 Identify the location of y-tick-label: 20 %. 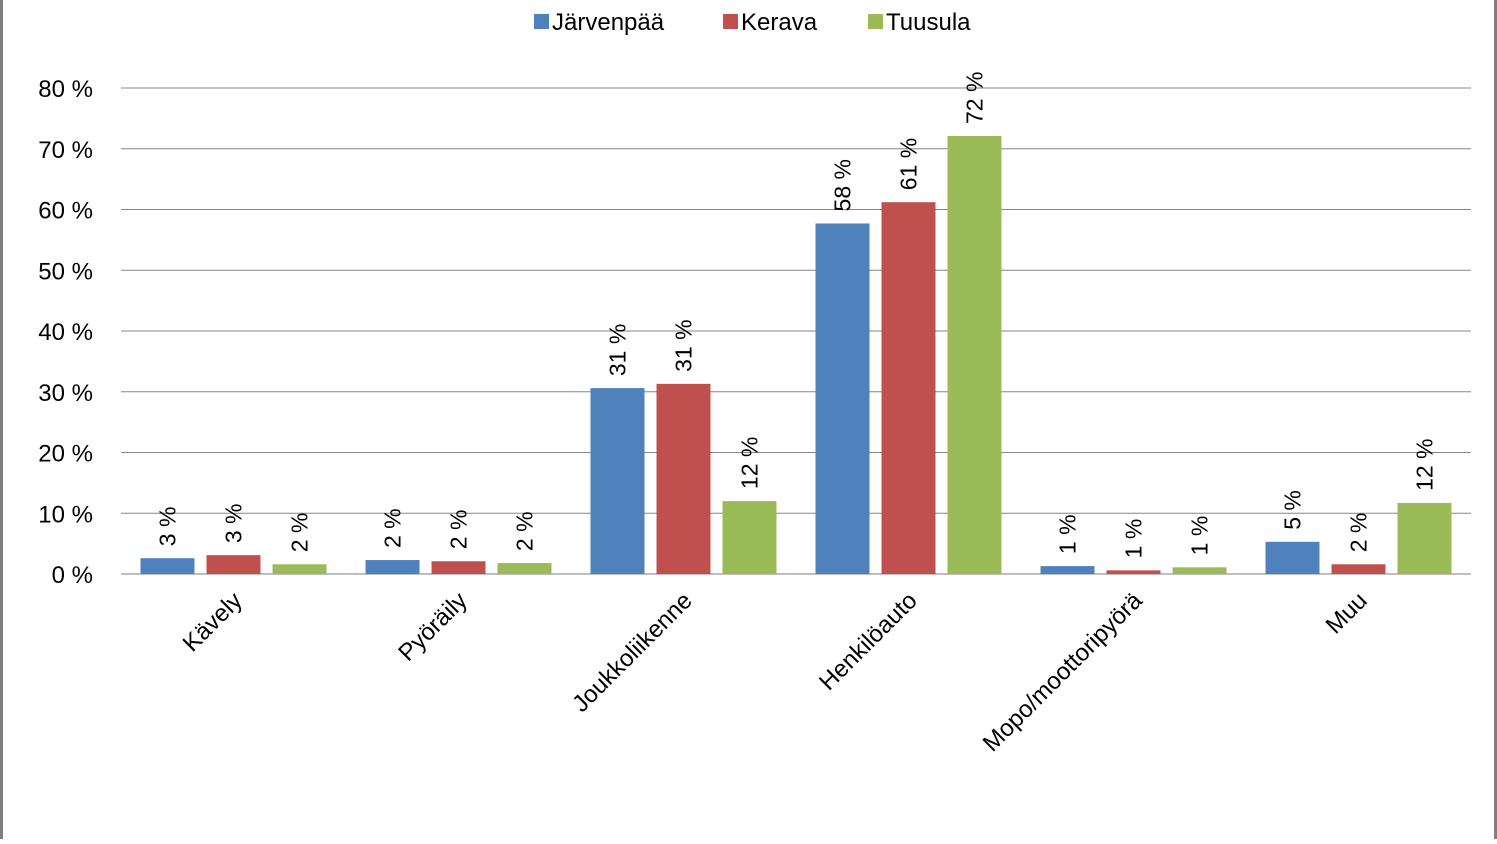
(65, 454).